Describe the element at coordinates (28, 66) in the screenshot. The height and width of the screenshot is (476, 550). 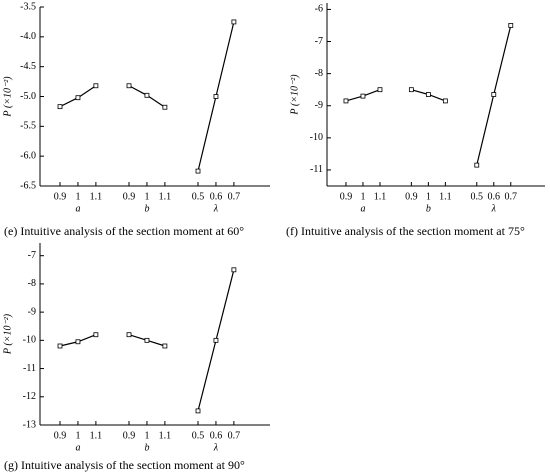
I see `y-tick-label: -4.5` at that location.